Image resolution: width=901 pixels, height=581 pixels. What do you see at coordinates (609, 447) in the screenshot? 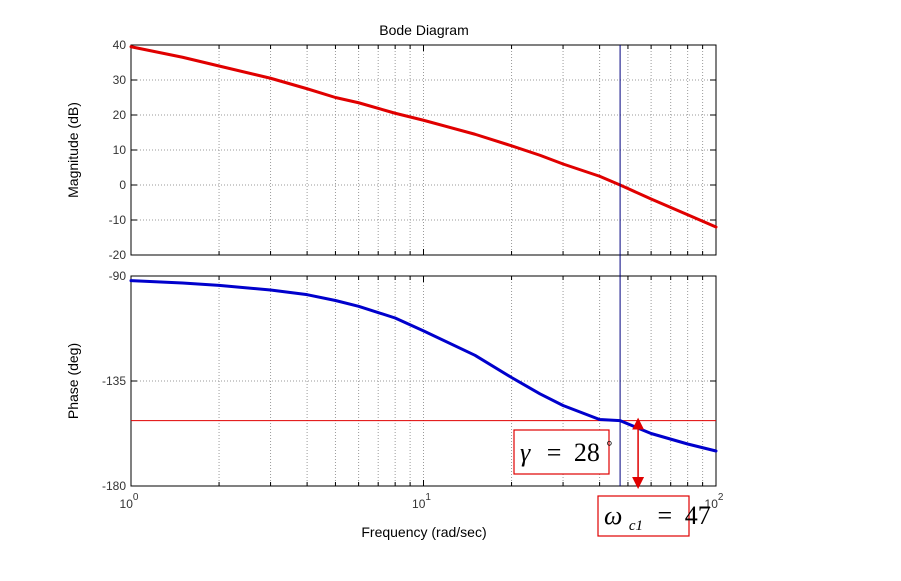
I see `gamma-degree: °` at bounding box center [609, 447].